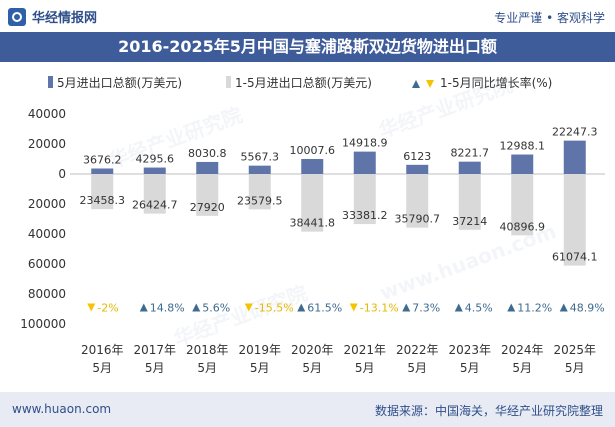 This screenshot has height=427, width=615. Describe the element at coordinates (155, 159) in the screenshot. I see `monthly-value-label: 4295.6` at that location.